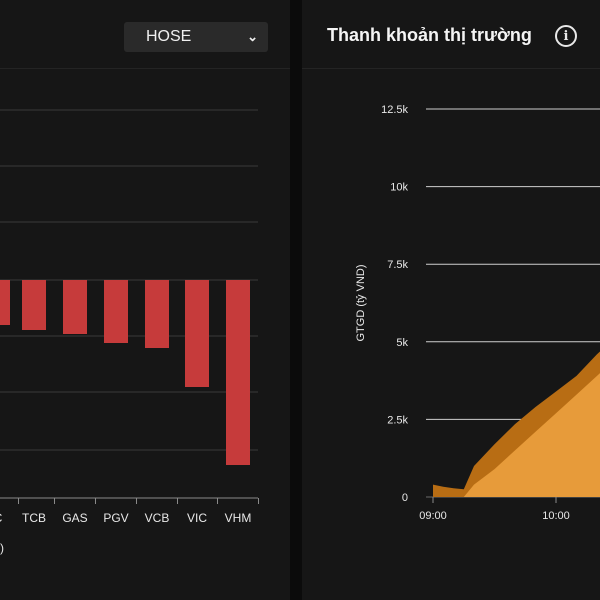  I want to click on x-tick-label: 09:00, so click(433, 516).